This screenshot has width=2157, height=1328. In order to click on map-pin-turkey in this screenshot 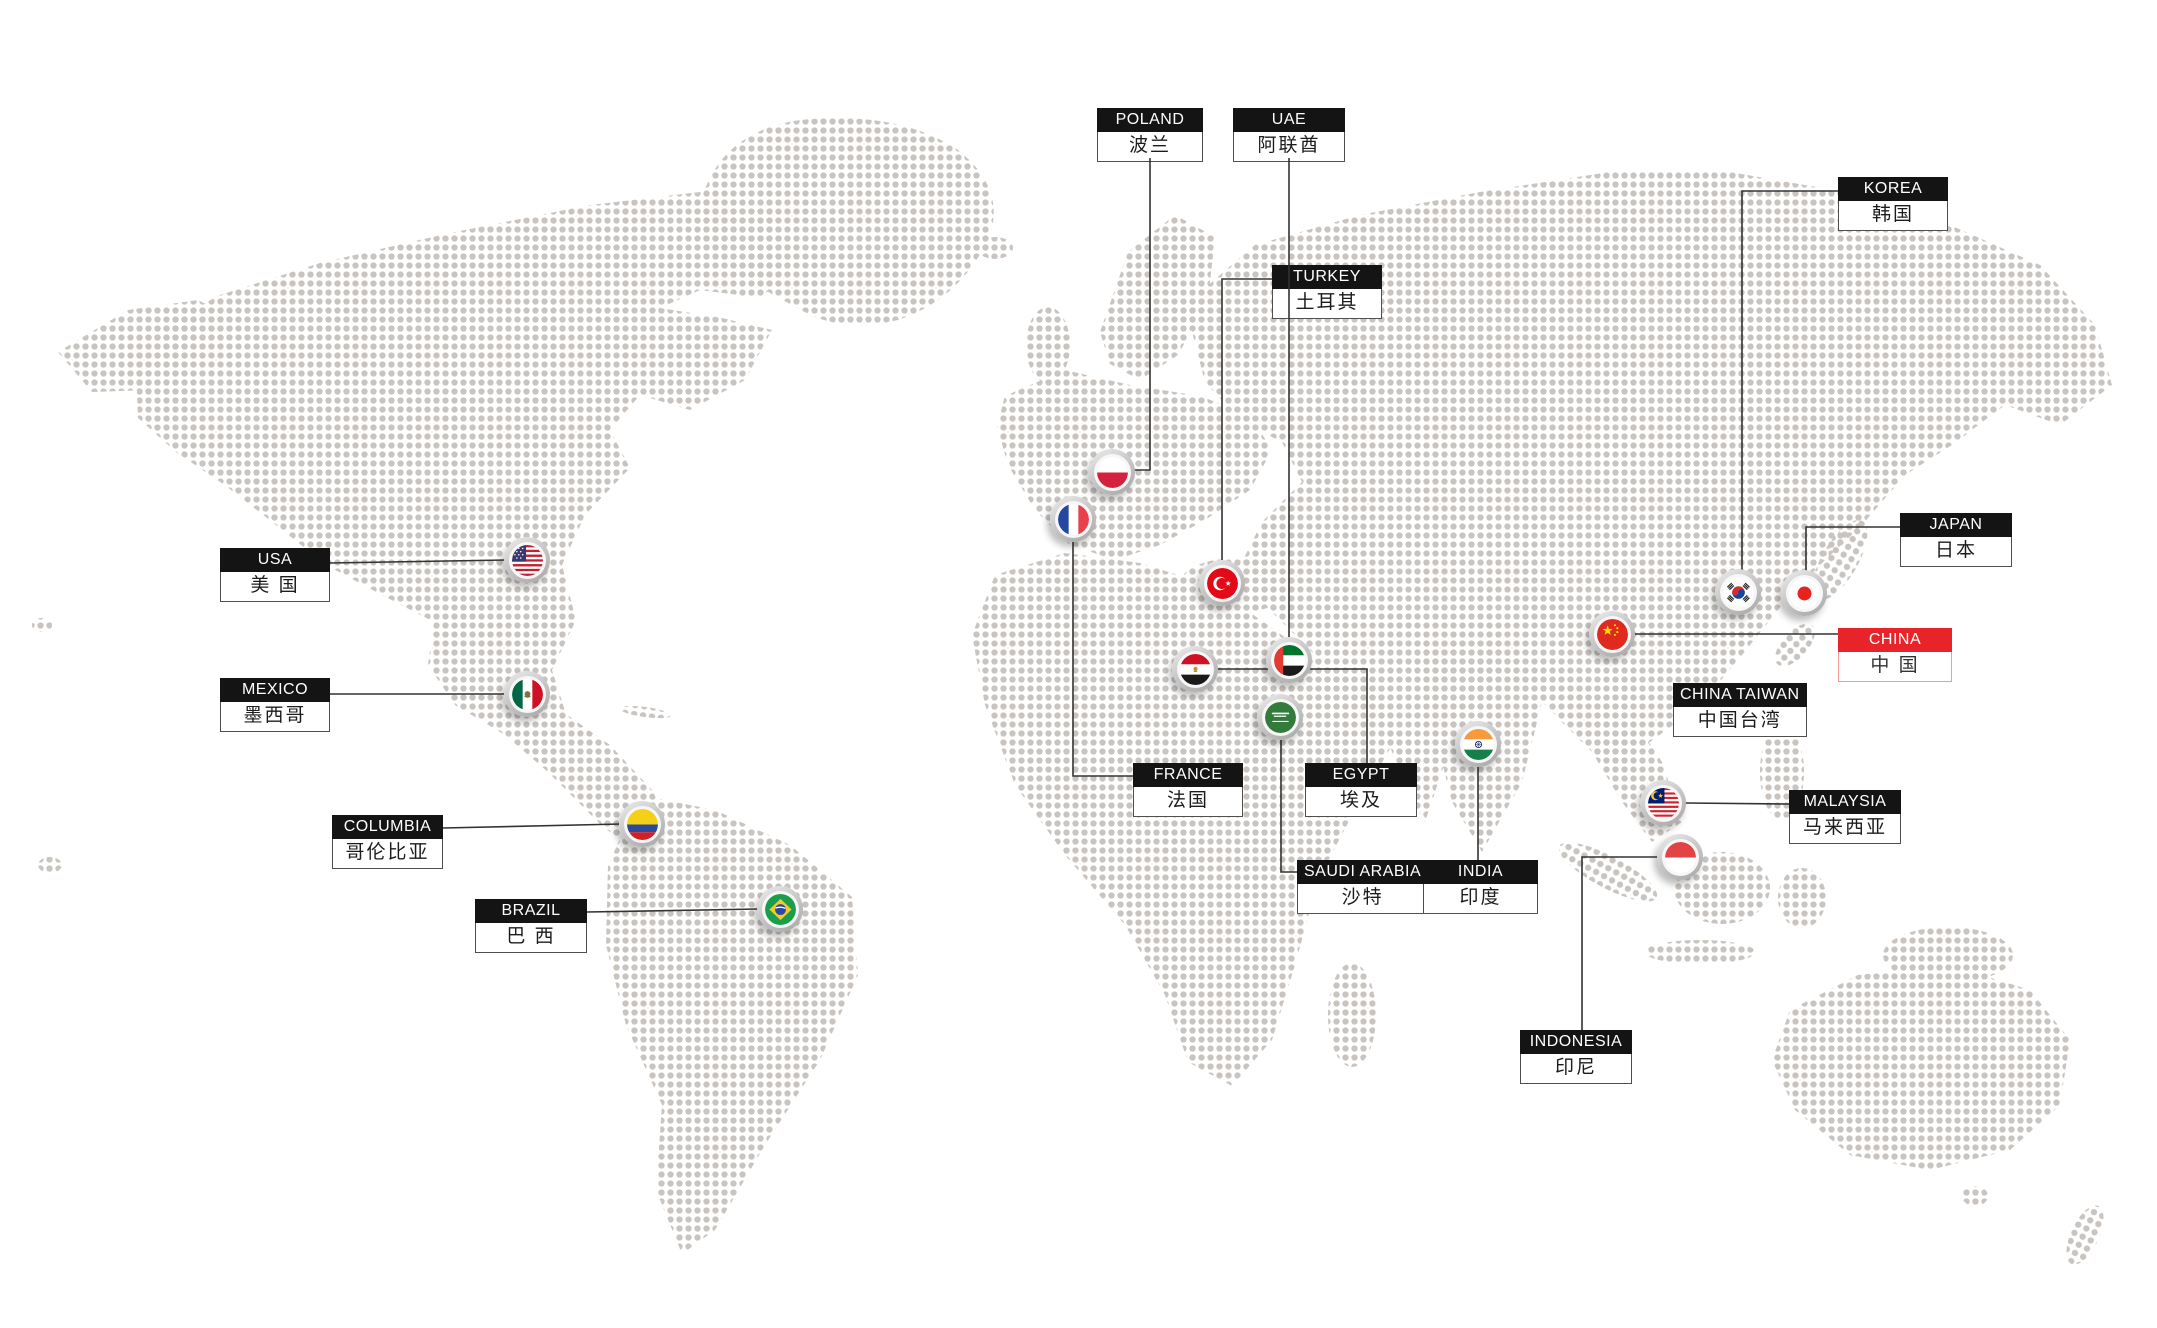, I will do `click(1222, 583)`.